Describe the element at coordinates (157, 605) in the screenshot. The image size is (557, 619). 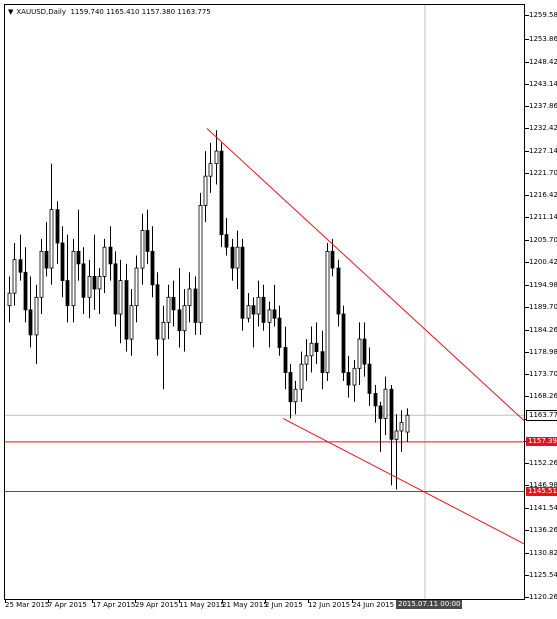
I see `date-tick-label: 29 Apr 2015` at that location.